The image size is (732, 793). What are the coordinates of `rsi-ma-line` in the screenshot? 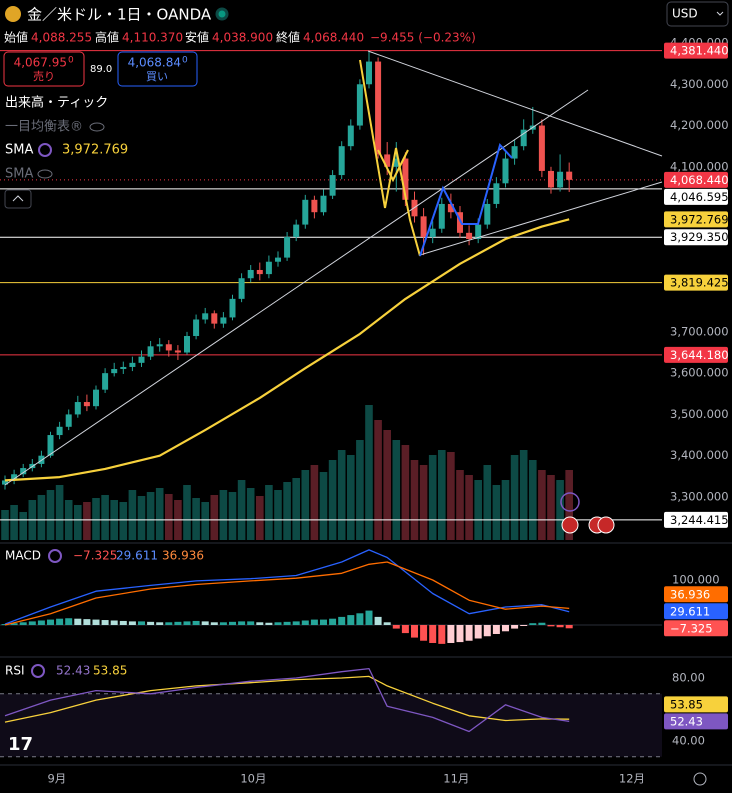 It's located at (287, 699).